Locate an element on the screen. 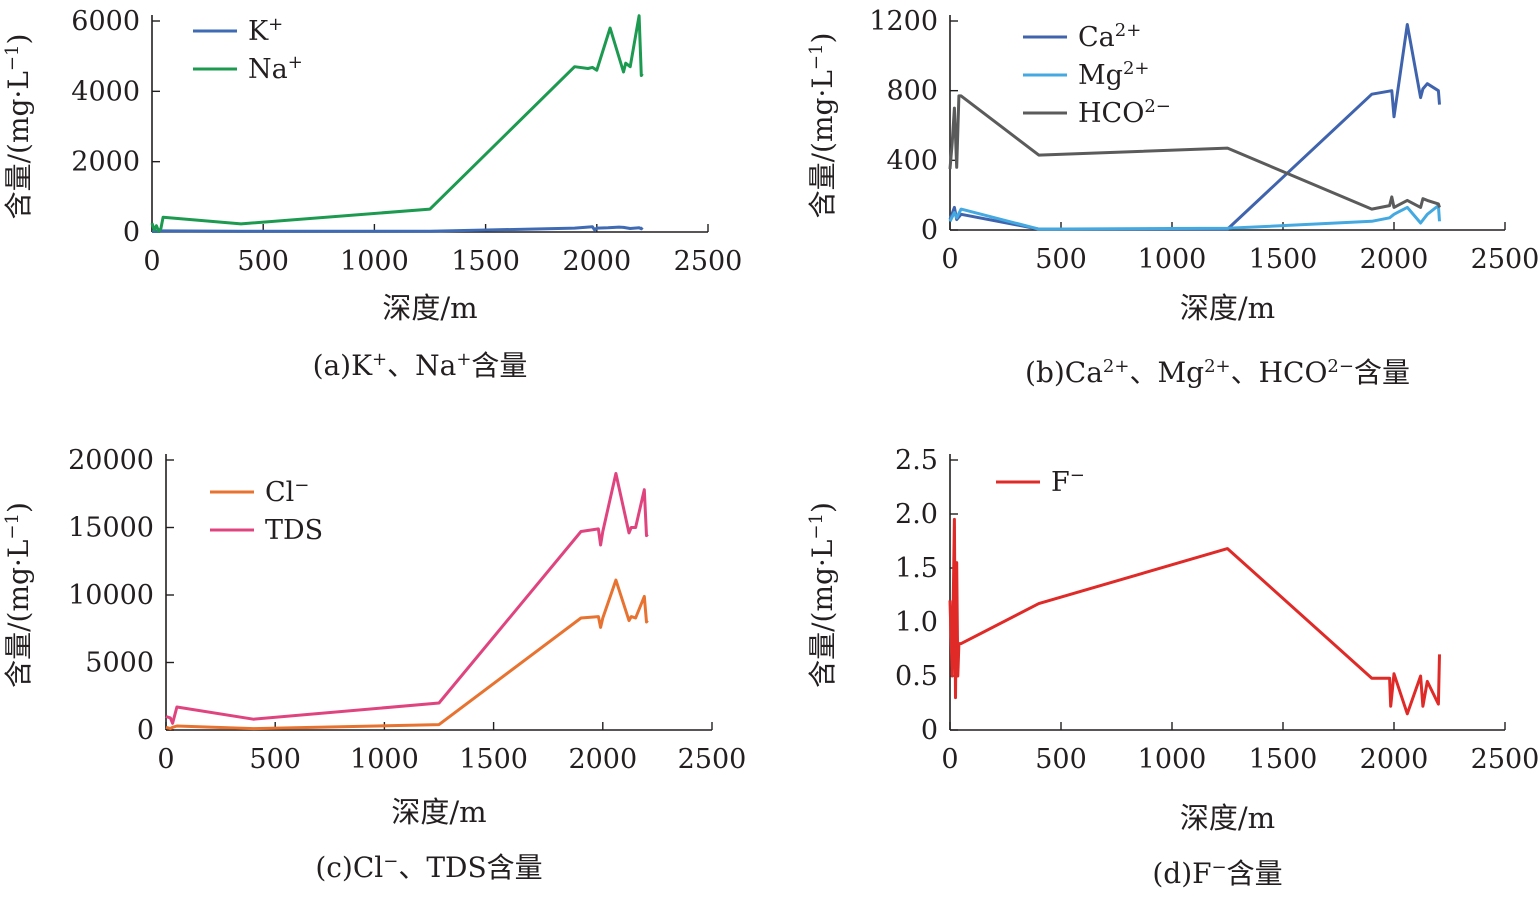 This screenshot has height=899, width=1540. legend-label: HCO2− is located at coordinates (1124, 113).